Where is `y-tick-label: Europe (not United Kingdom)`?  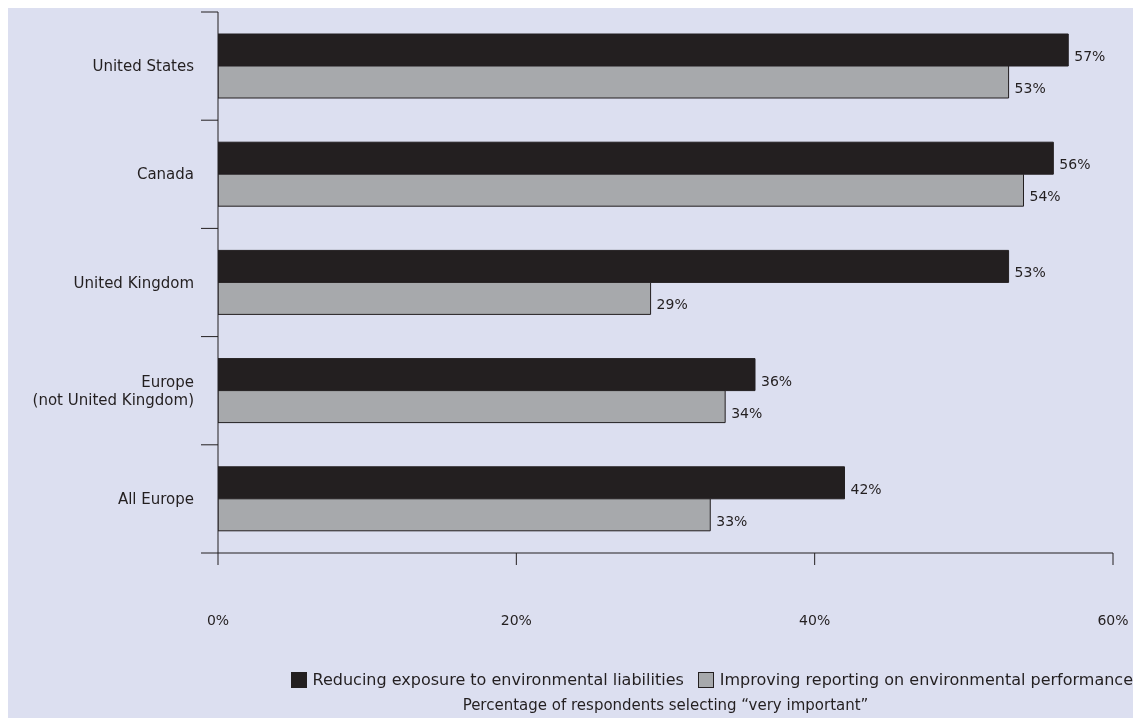
y-tick-label: Europe (not United Kingdom) is located at coordinates (113, 390).